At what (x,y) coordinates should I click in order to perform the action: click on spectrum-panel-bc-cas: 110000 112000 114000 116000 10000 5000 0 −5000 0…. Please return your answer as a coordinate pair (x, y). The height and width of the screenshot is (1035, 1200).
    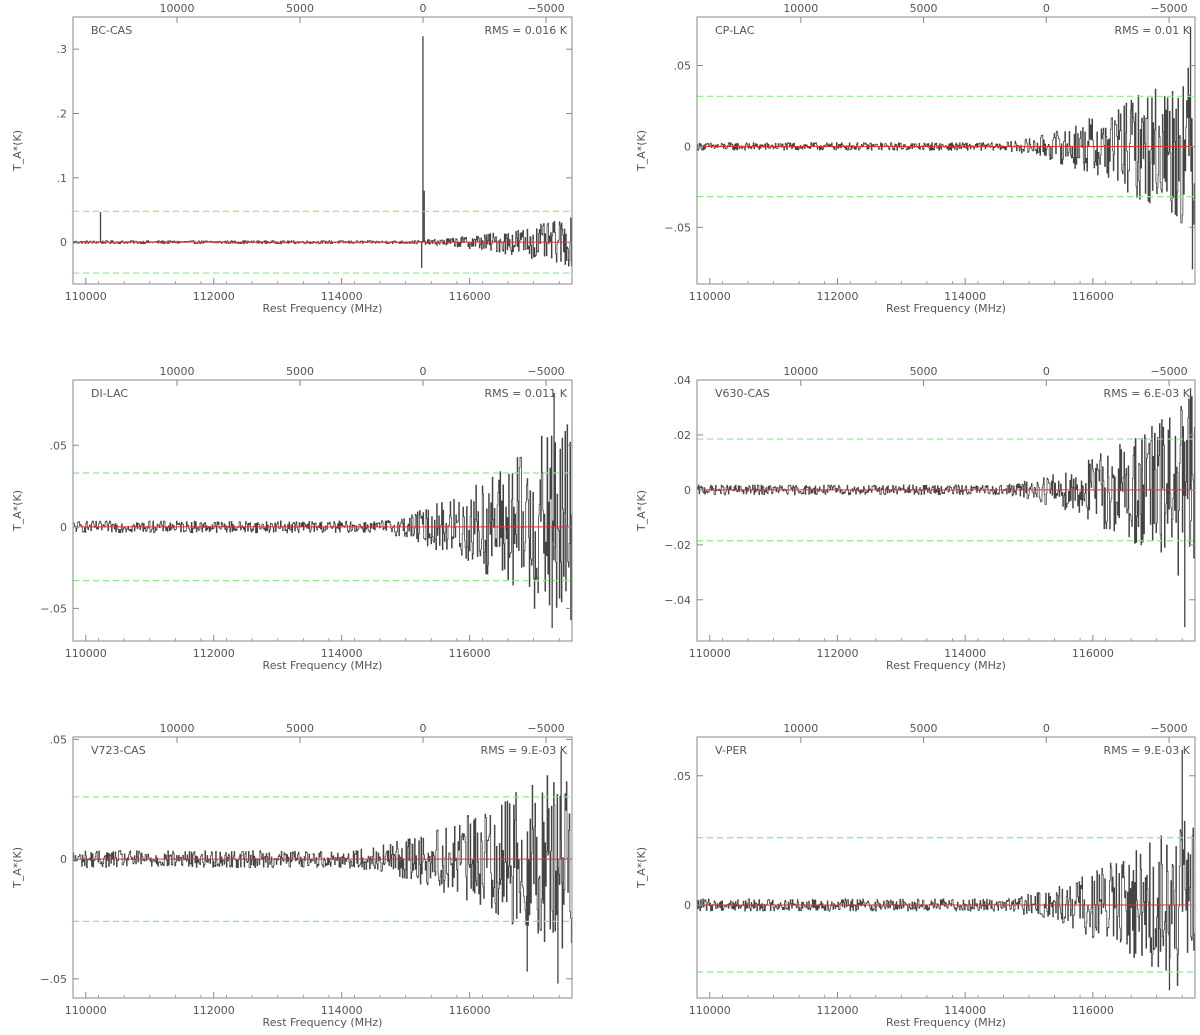
    Looking at the image, I should click on (292, 158).